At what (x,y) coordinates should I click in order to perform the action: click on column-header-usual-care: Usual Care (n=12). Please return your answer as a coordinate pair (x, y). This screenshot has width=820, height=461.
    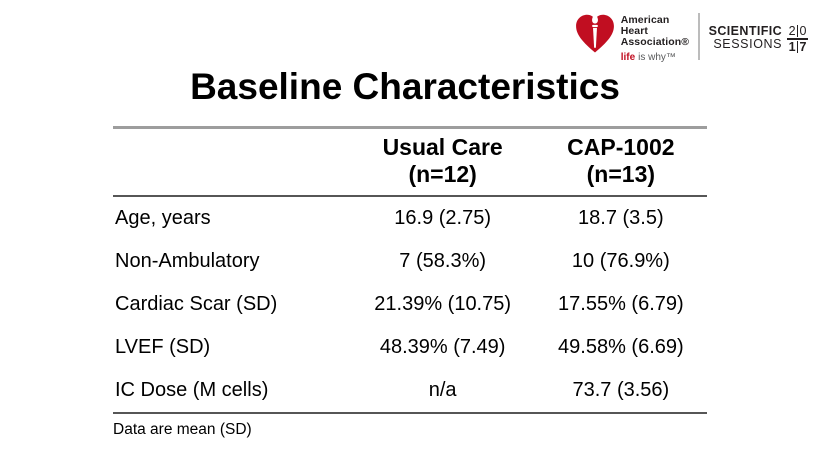
    Looking at the image, I should click on (443, 161).